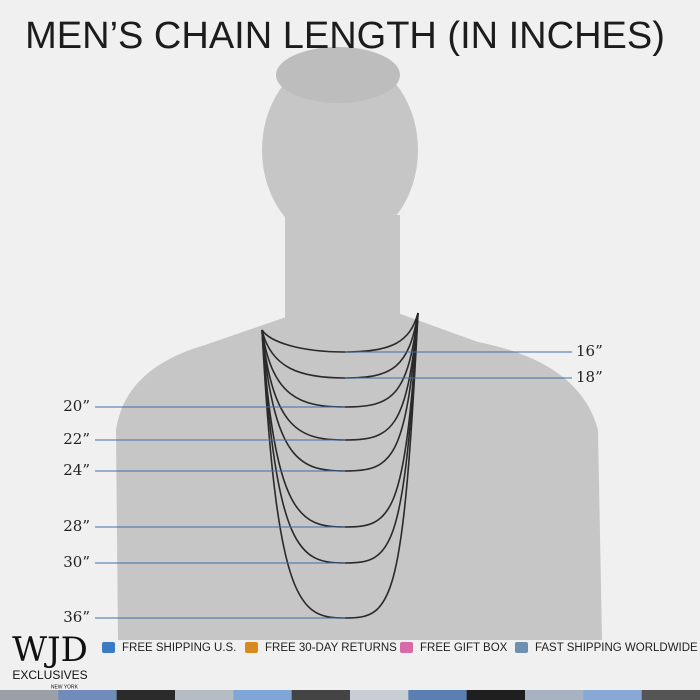 This screenshot has height=700, width=700. Describe the element at coordinates (616, 648) in the screenshot. I see `feature-text: FAST SHIPPING WORLDWIDE` at that location.